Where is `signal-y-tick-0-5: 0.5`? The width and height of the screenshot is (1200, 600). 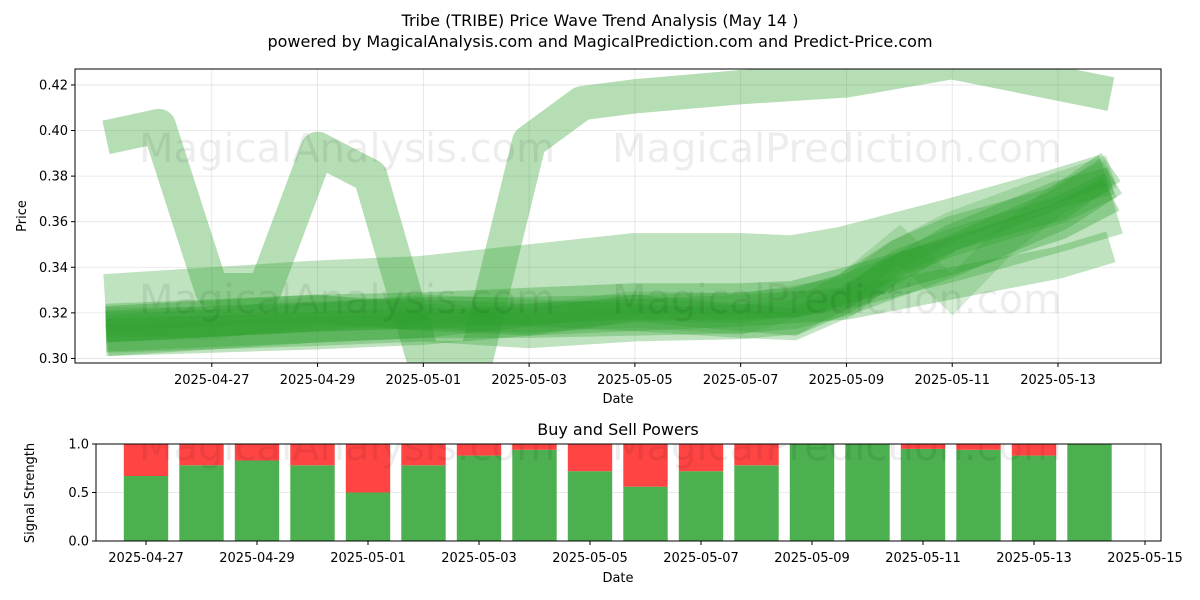
signal-y-tick-0-5: 0.5 is located at coordinates (78, 493).